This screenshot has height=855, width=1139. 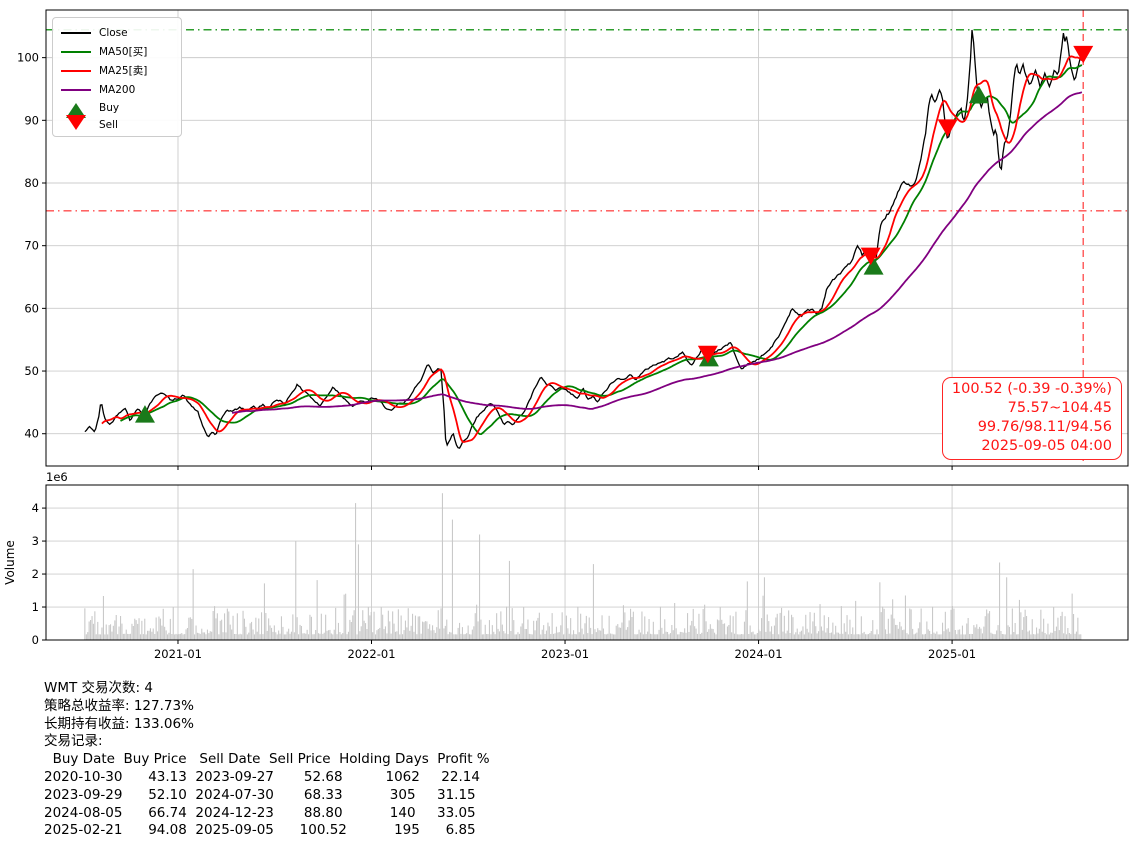 What do you see at coordinates (113, 32) in the screenshot?
I see `legend-label: Close` at bounding box center [113, 32].